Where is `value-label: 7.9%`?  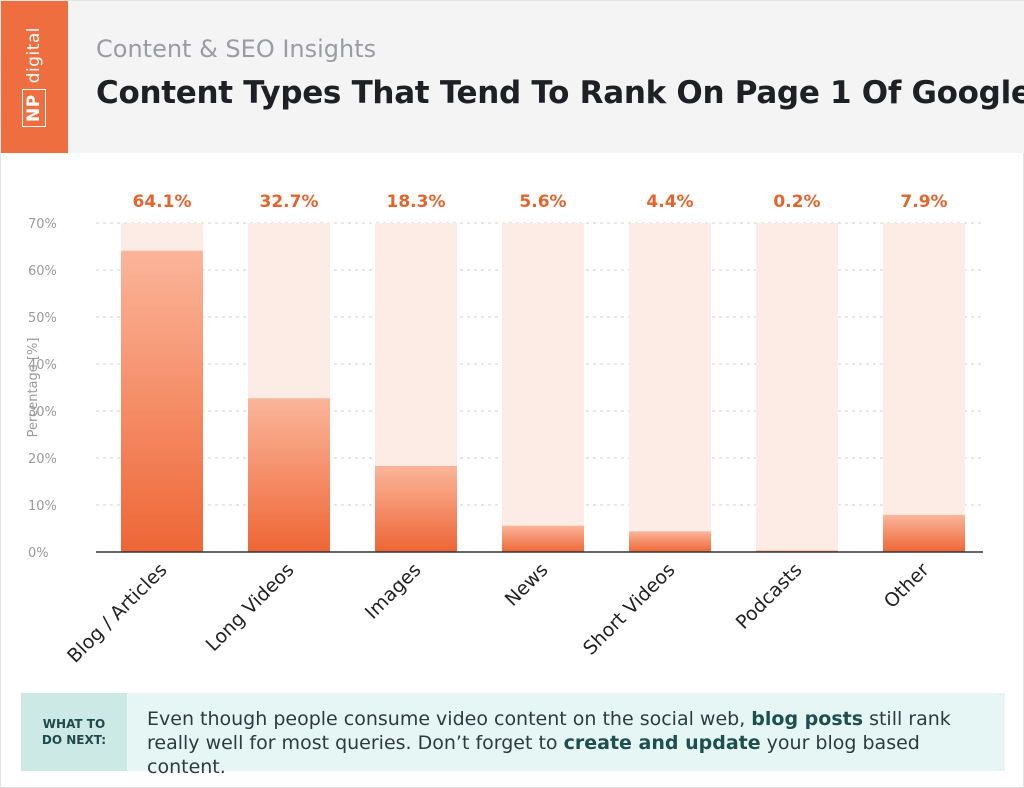 value-label: 7.9% is located at coordinates (923, 202).